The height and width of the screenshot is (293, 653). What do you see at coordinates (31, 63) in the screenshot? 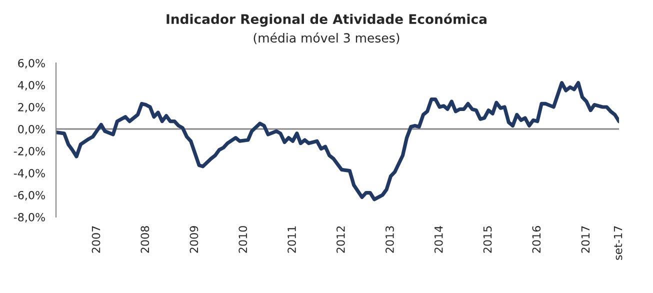
I see `y-tick-label: 6,0%` at bounding box center [31, 63].